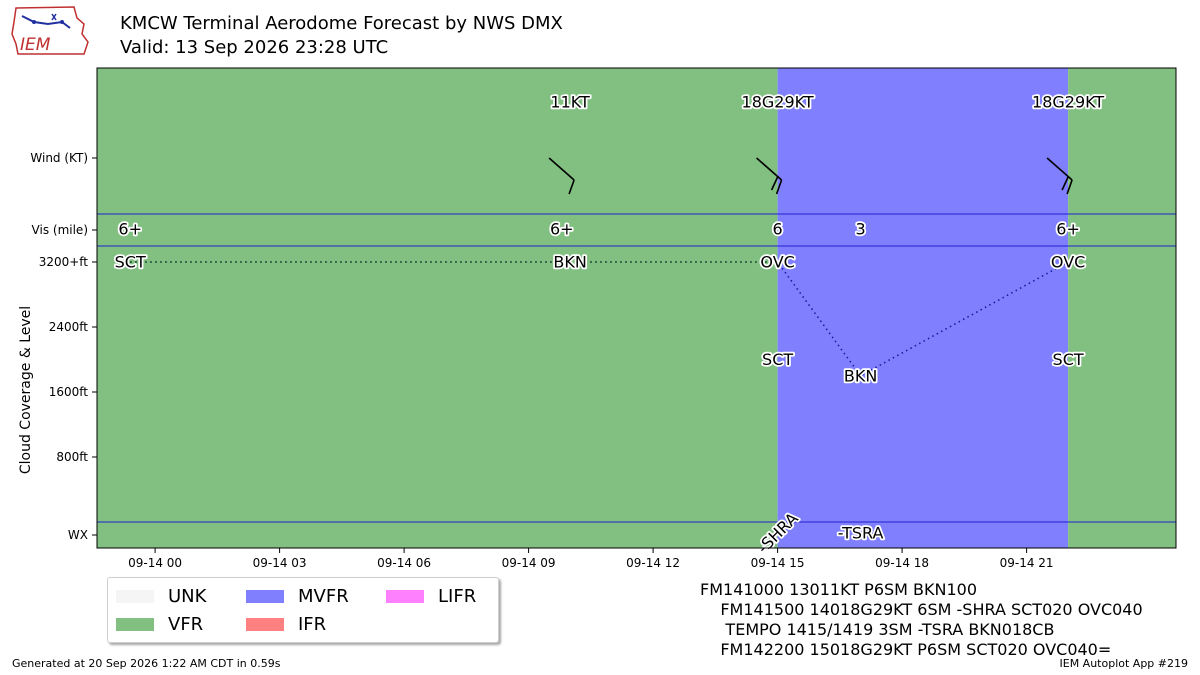  I want to click on y-tick-label: Vis (mile), so click(60, 230).